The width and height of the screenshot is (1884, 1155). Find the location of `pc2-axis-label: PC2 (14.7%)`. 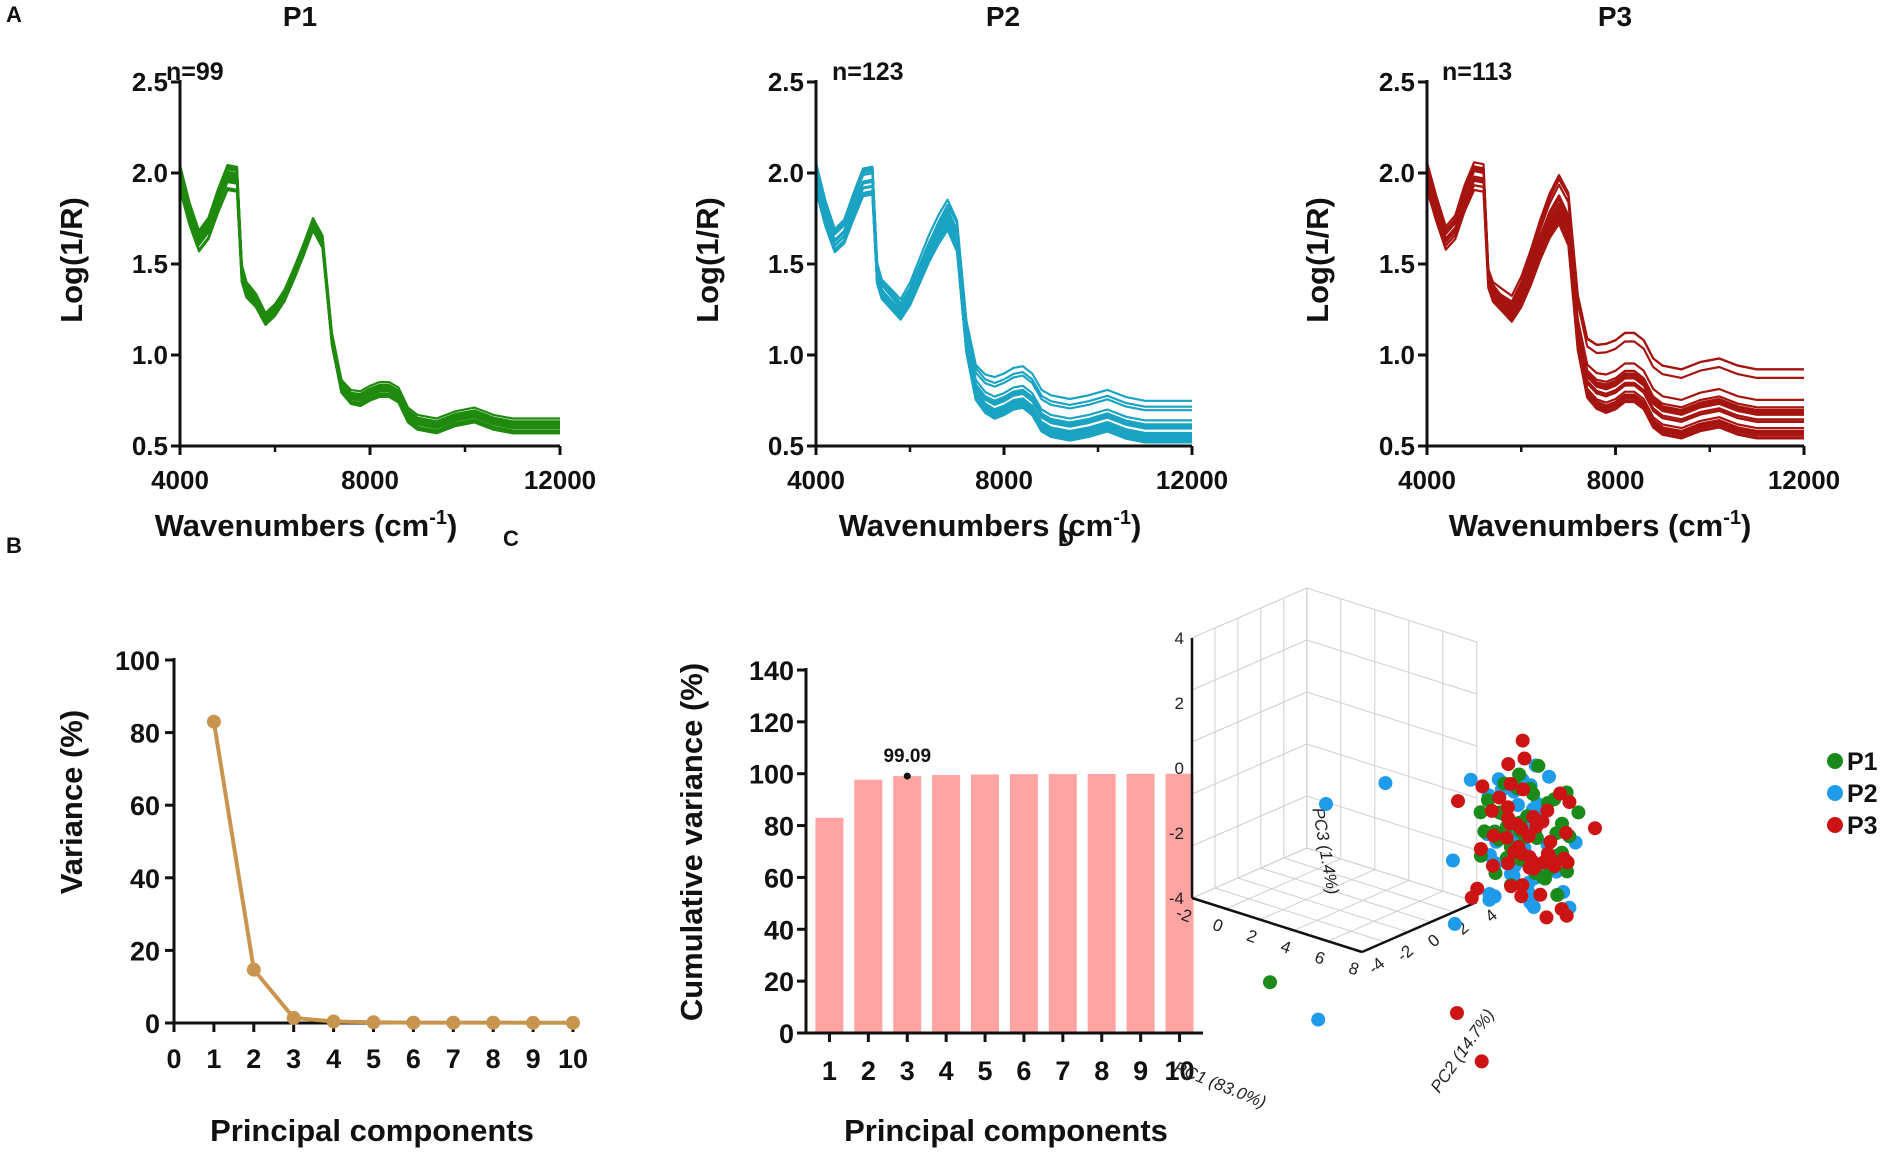

pc2-axis-label: PC2 (14.7%) is located at coordinates (1462, 1051).